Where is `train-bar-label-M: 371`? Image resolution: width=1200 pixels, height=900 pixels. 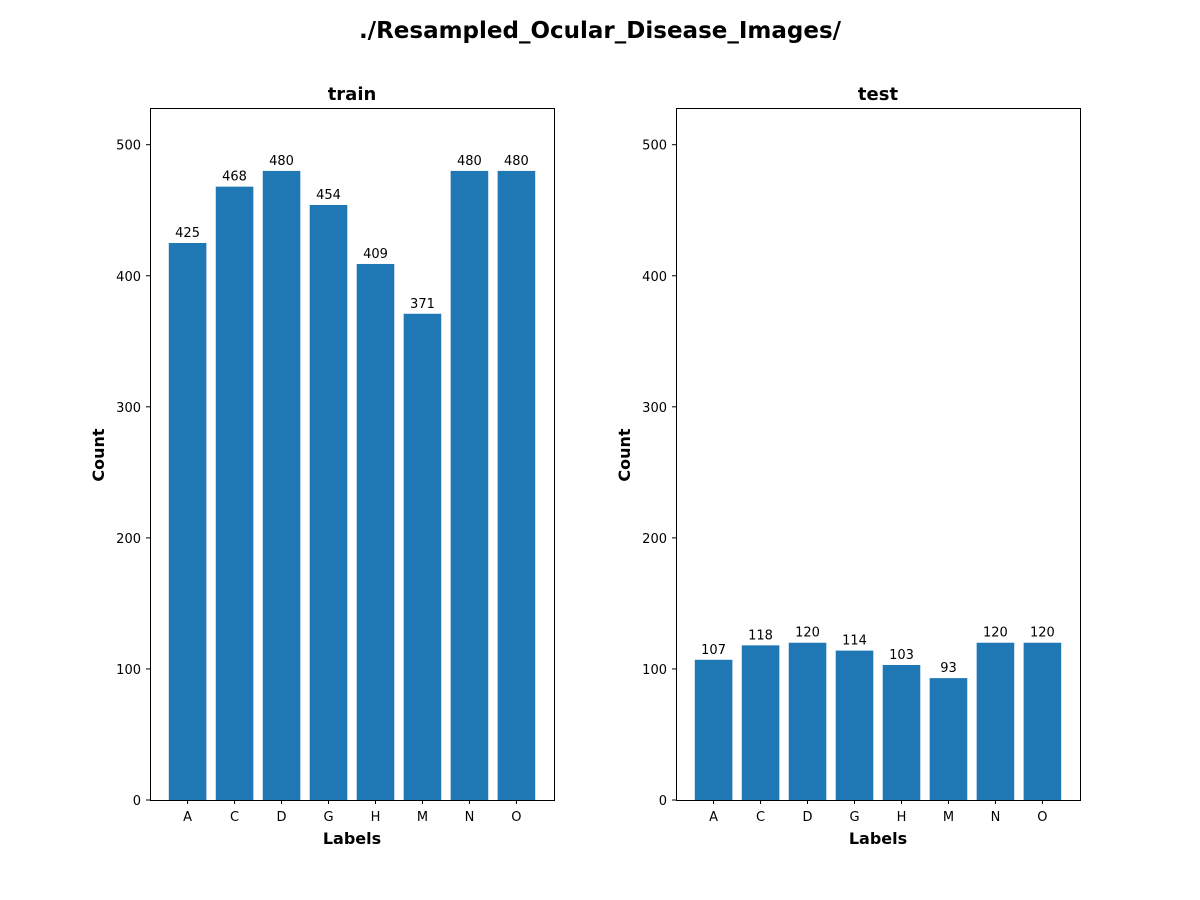 train-bar-label-M: 371 is located at coordinates (422, 304).